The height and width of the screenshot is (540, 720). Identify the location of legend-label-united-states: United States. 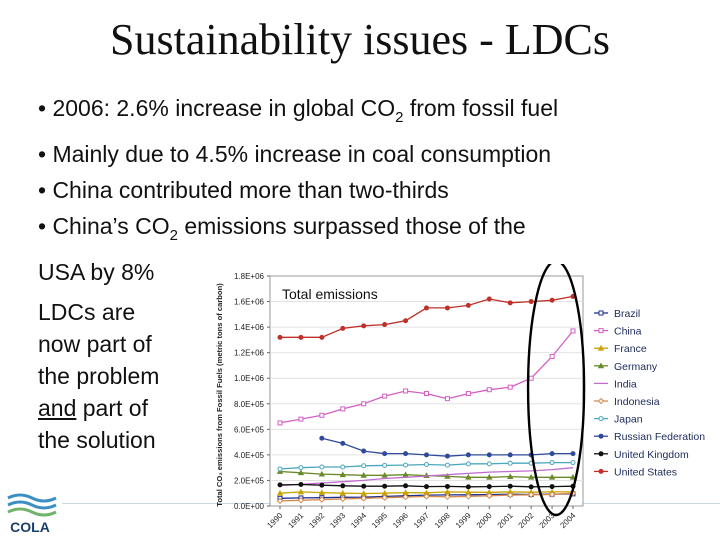
(645, 472).